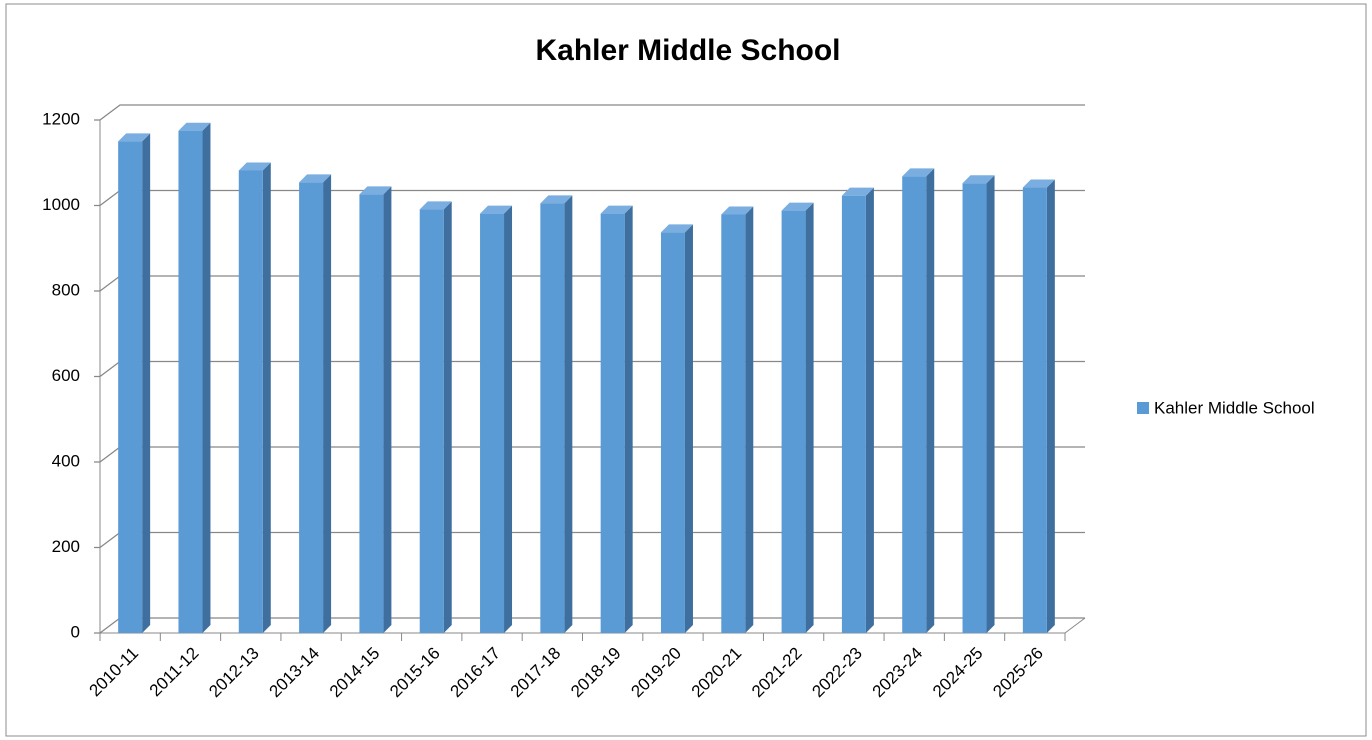 This screenshot has width=1372, height=740. I want to click on y-tick-label: 1200, so click(61, 118).